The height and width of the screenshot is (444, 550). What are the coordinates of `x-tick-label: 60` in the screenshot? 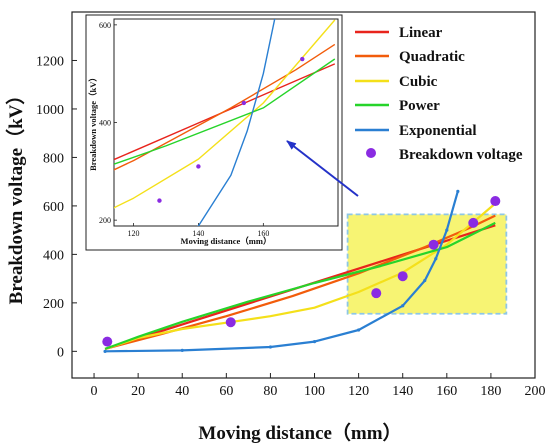 It's located at (226, 391).